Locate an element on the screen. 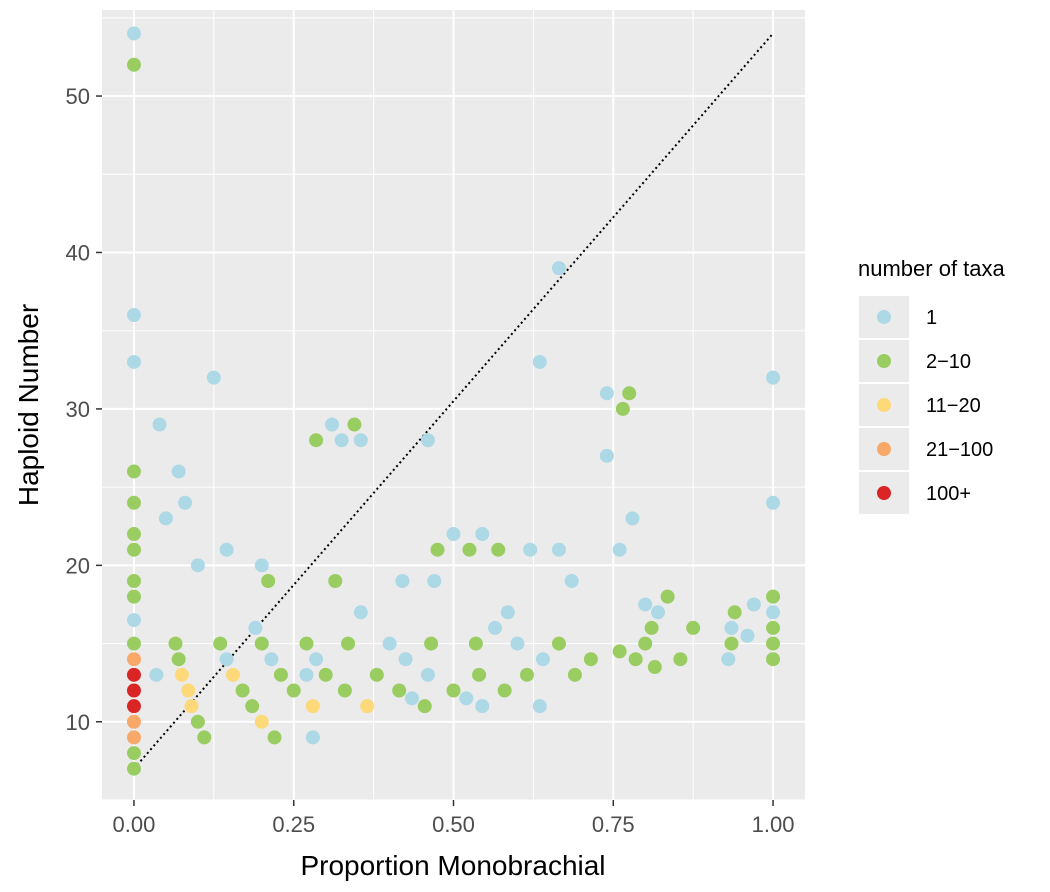  legend-key-background is located at coordinates (884, 317).